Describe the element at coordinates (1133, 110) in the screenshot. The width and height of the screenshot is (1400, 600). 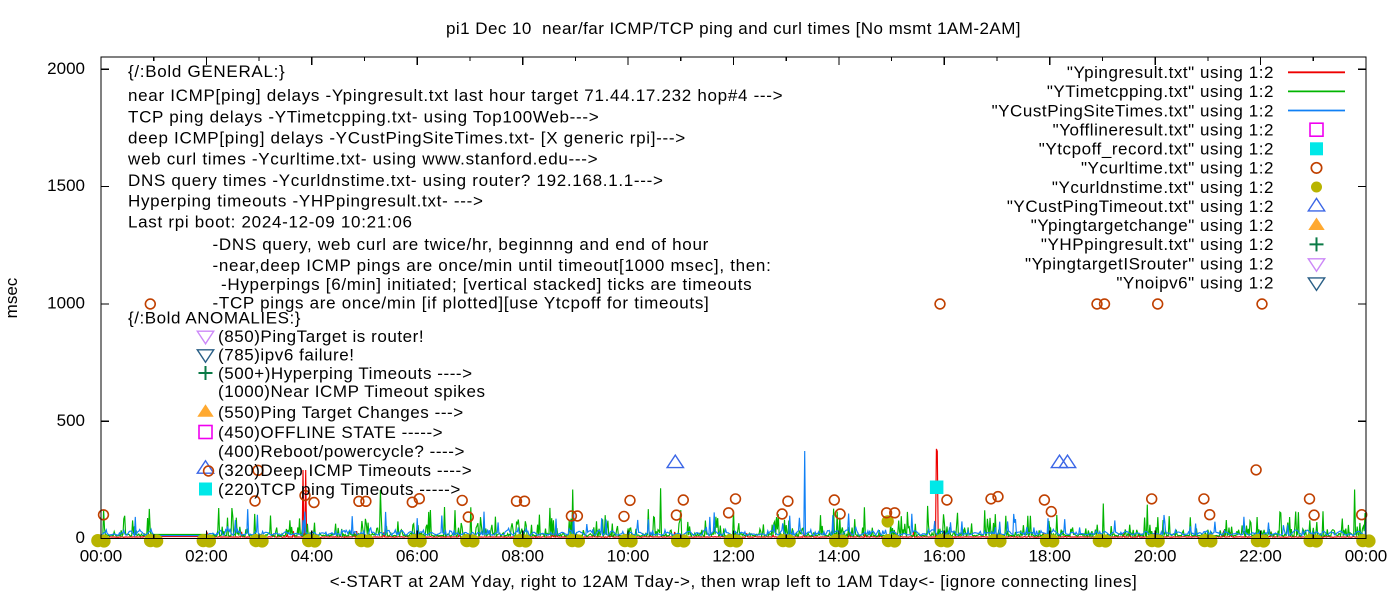
I see `svg-text:"YCustPingSiteTimes.txt" using: "YCustPingSiteTimes.txt" using 1:2` at that location.